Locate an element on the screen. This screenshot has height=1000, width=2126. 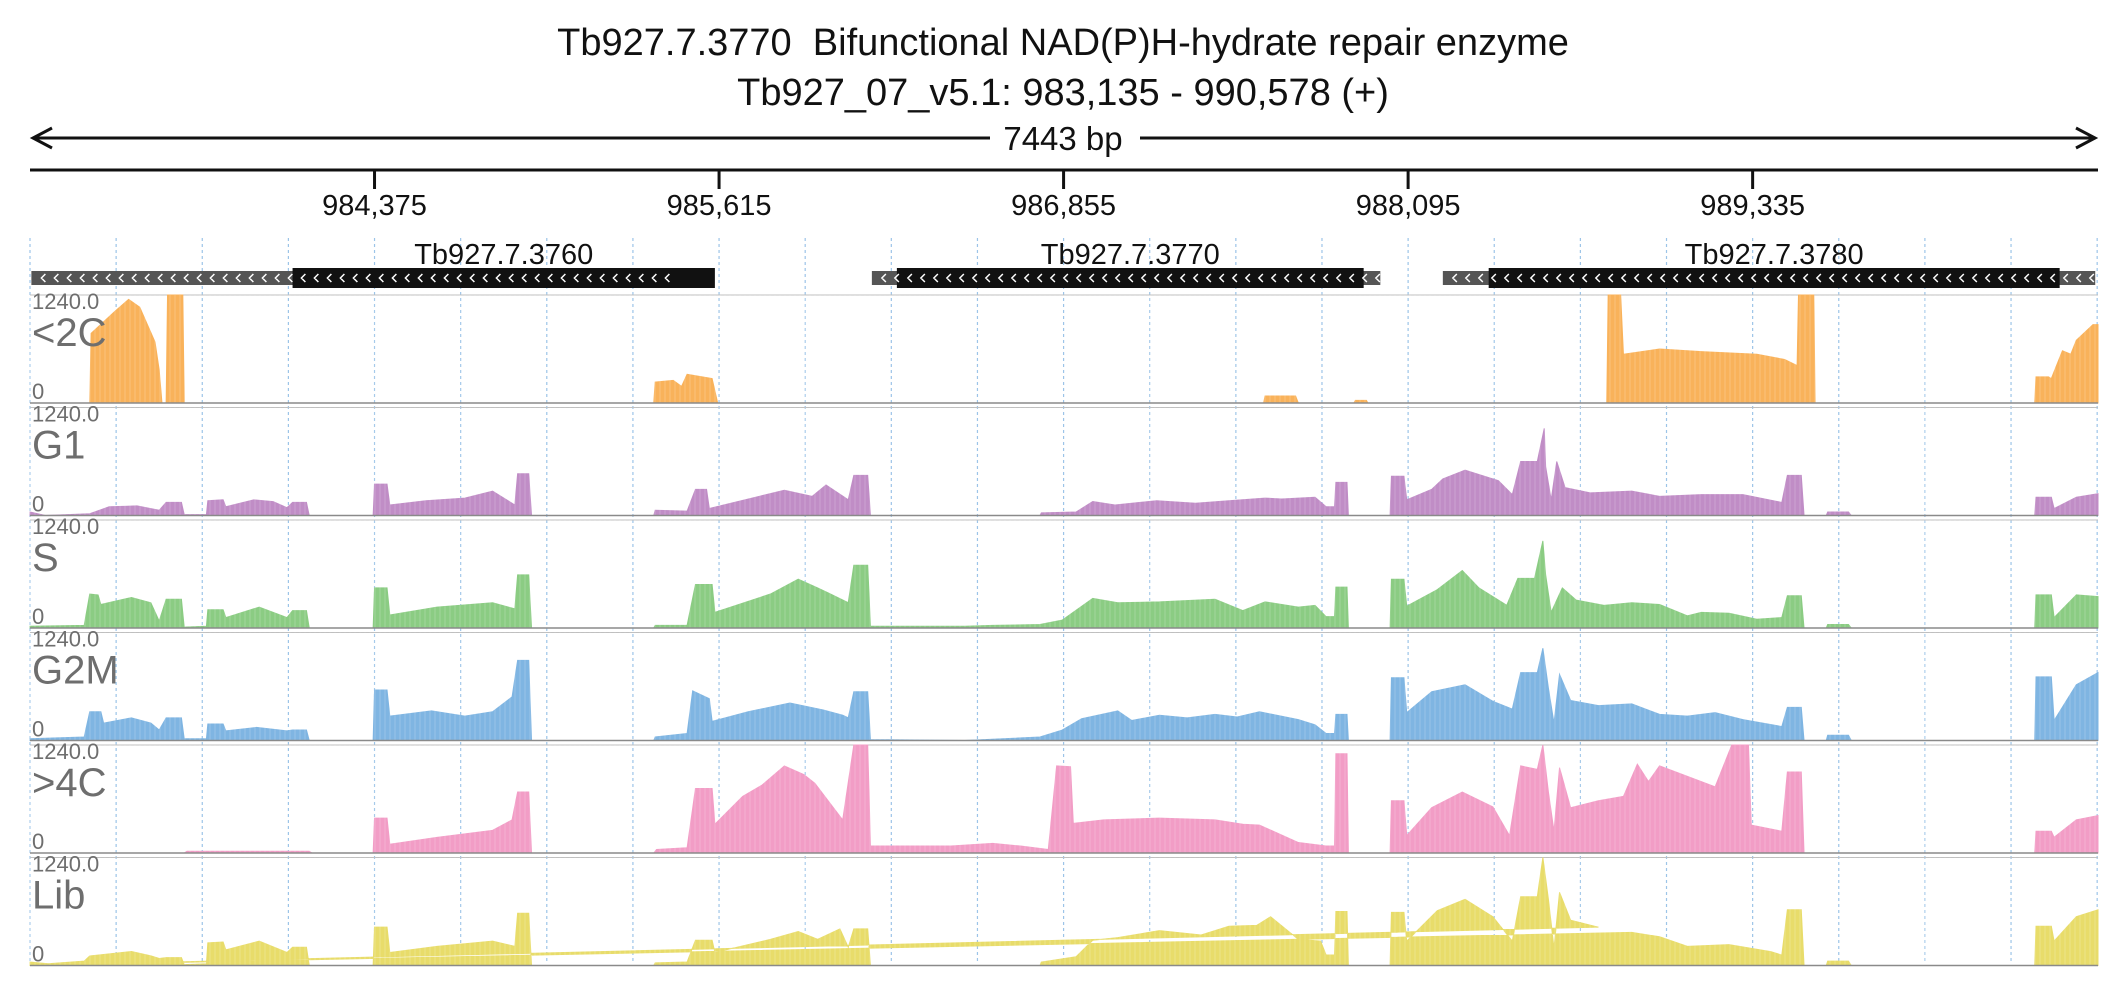
axis-tick-label: 986,855 is located at coordinates (1063, 206).